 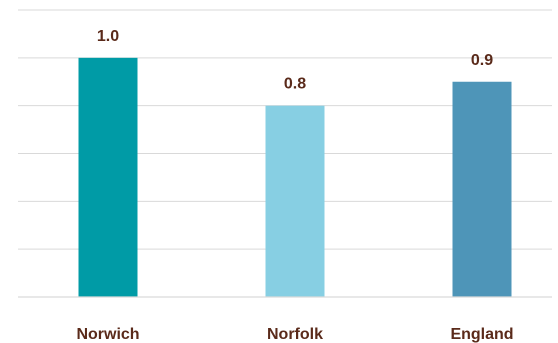 I want to click on data-label-norwich: 1.0, so click(x=108, y=36).